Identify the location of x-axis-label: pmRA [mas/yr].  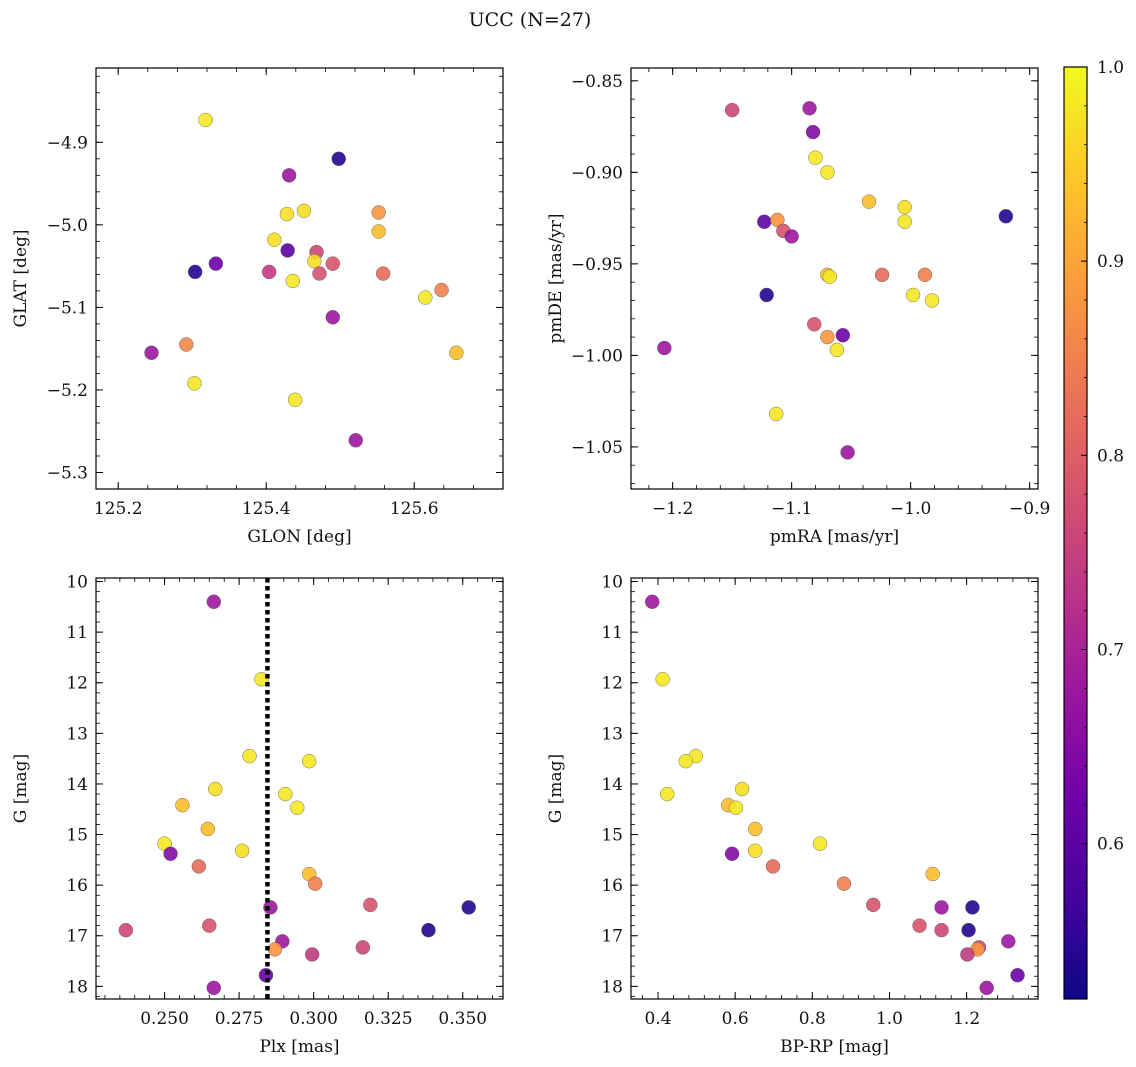
(834, 537).